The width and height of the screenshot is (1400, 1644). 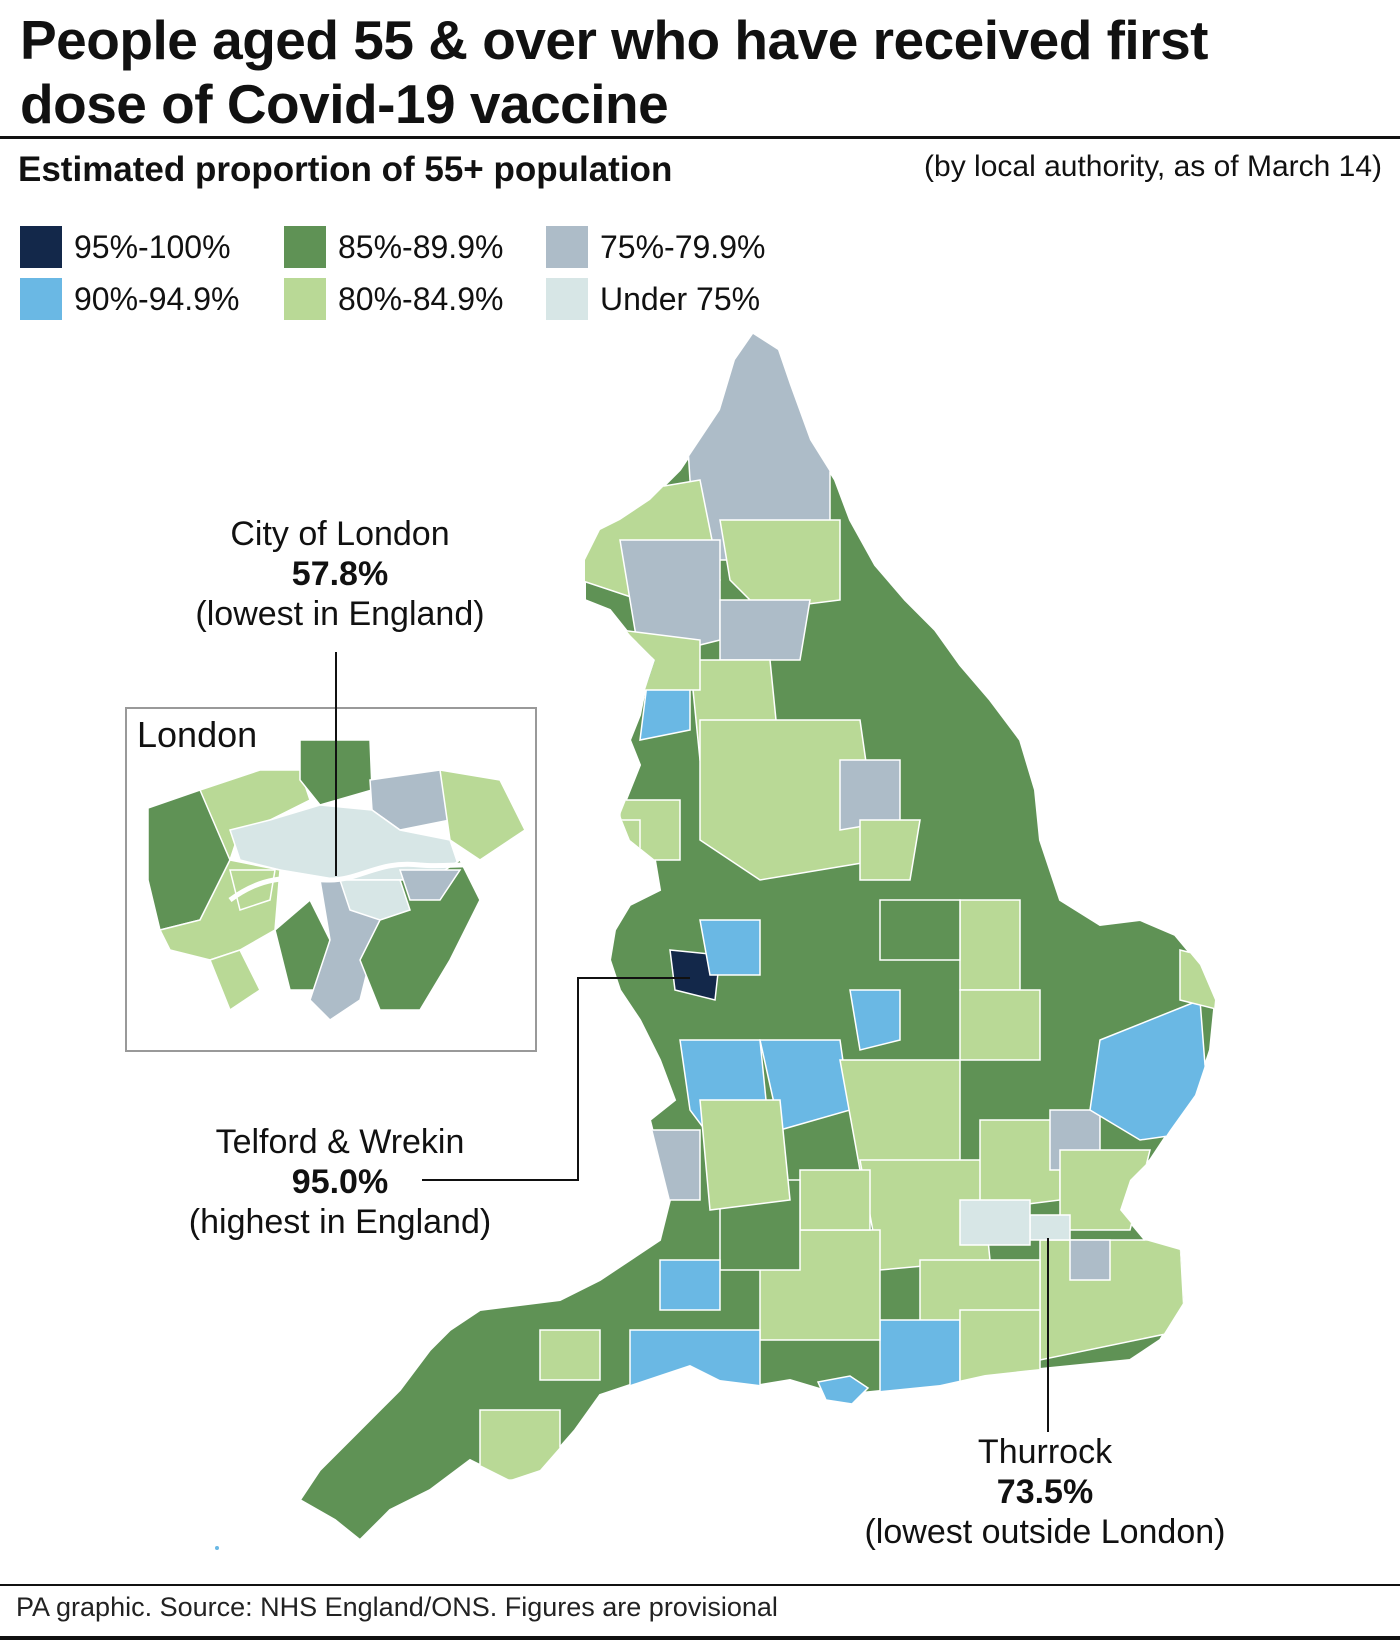 What do you see at coordinates (1000, 1025) in the screenshot?
I see `region-lincs-south` at bounding box center [1000, 1025].